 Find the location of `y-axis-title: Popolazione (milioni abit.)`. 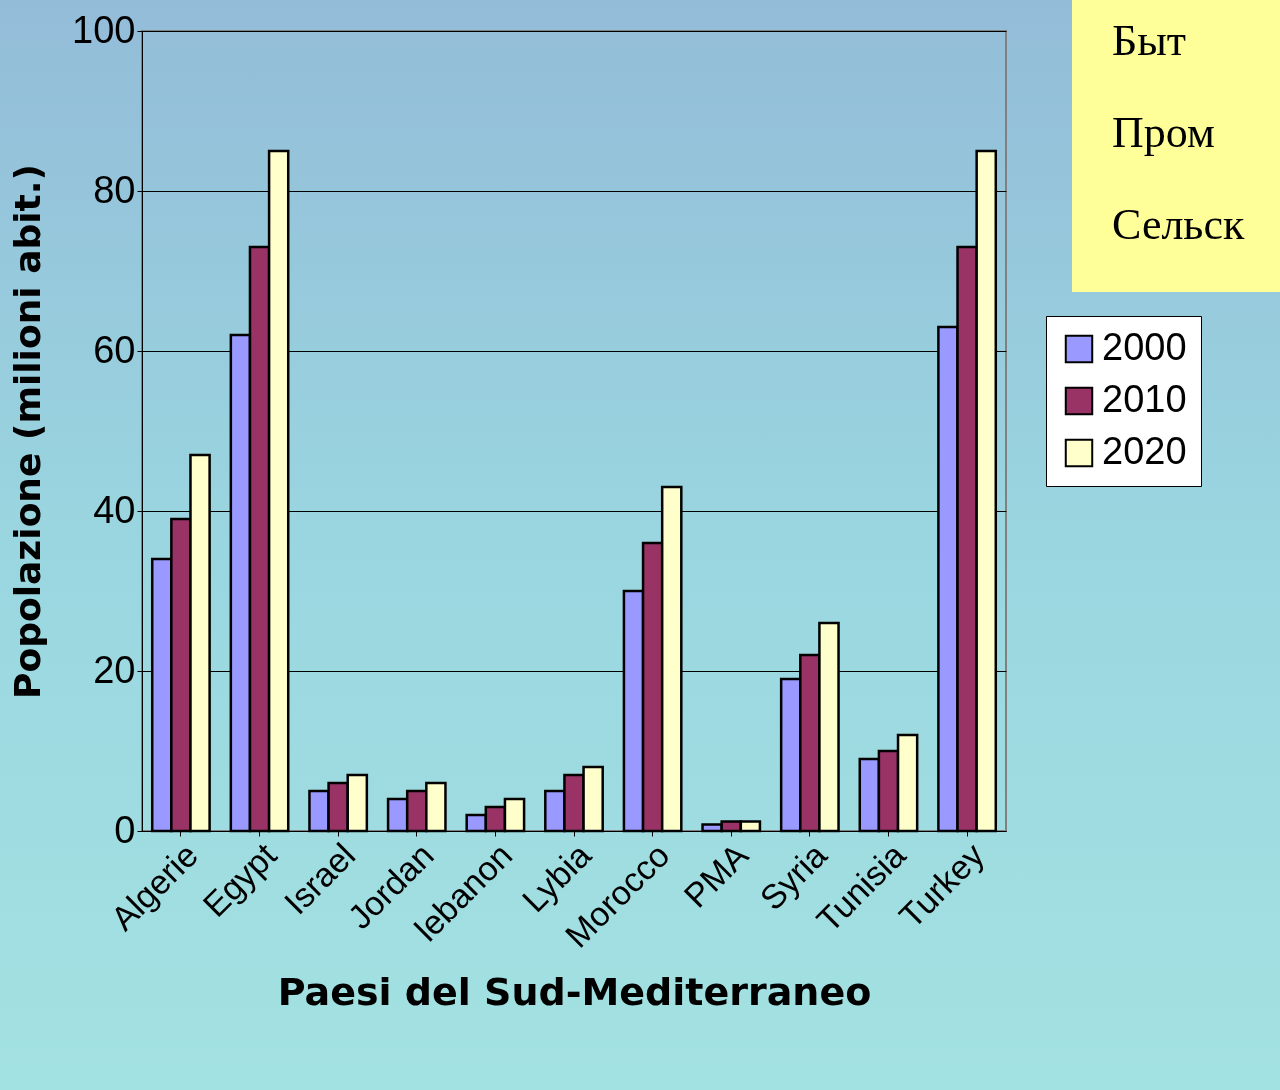

y-axis-title: Popolazione (milioni abit.) is located at coordinates (28, 431).